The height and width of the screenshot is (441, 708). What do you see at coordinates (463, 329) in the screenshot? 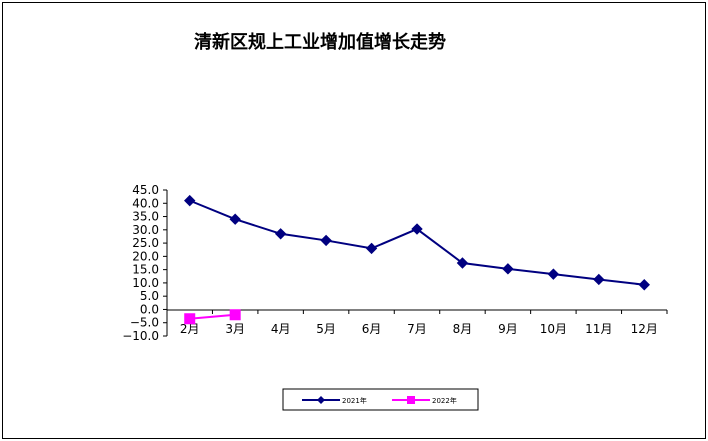
I see `x-tick-label: 8月` at bounding box center [463, 329].